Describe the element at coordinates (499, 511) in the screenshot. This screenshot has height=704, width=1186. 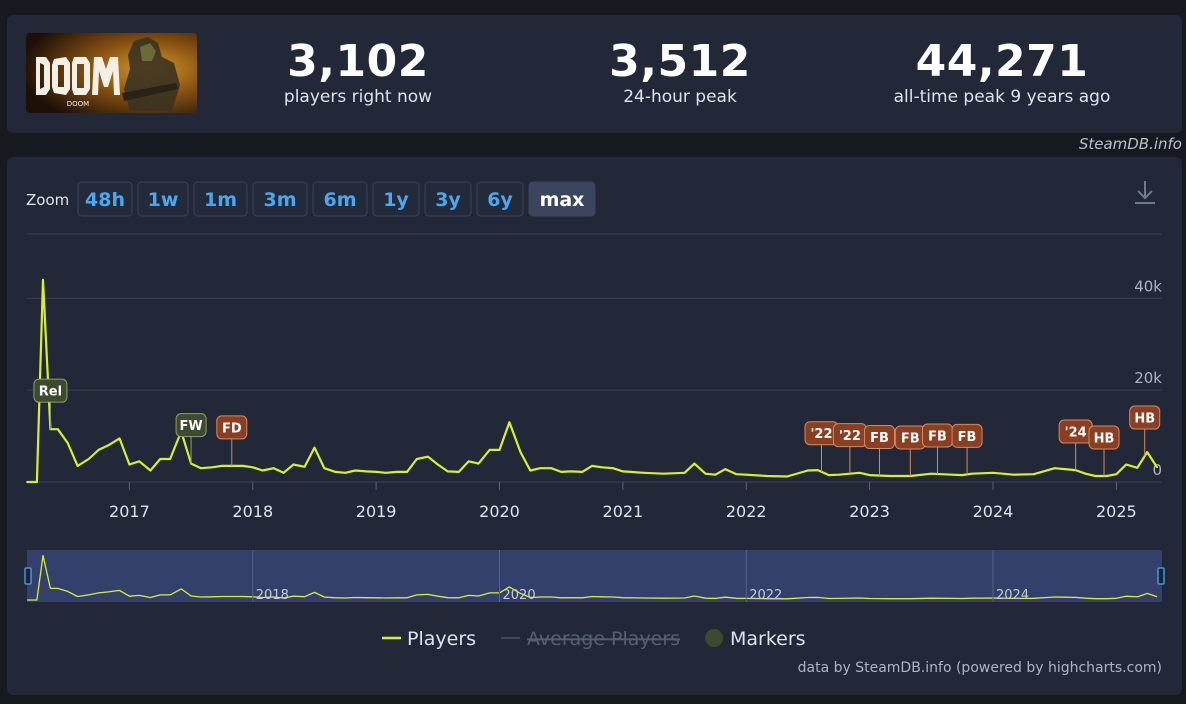
I see `x-tick-label: 2020` at that location.